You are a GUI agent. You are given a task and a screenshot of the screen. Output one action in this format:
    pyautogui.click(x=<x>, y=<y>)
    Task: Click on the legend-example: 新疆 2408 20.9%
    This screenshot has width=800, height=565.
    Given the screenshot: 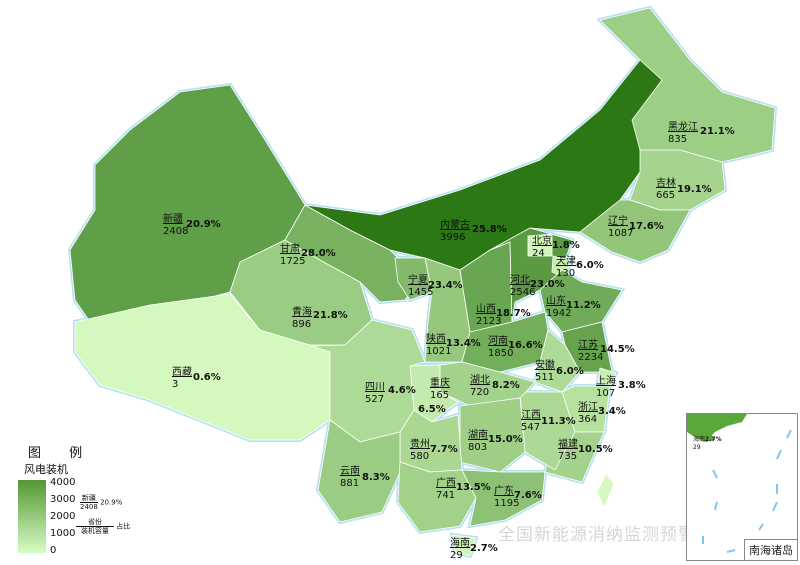 What is the action you would take?
    pyautogui.click(x=101, y=502)
    